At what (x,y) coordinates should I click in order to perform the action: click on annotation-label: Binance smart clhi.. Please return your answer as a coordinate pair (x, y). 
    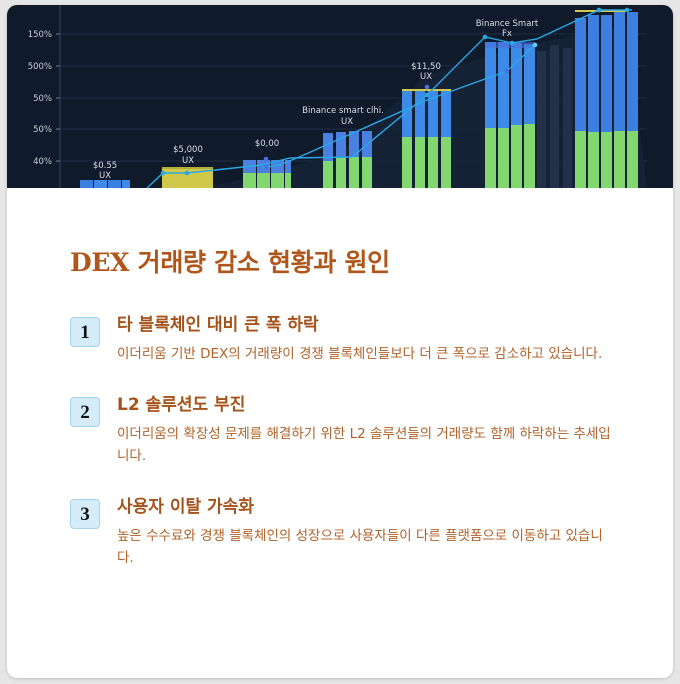
    Looking at the image, I should click on (343, 111).